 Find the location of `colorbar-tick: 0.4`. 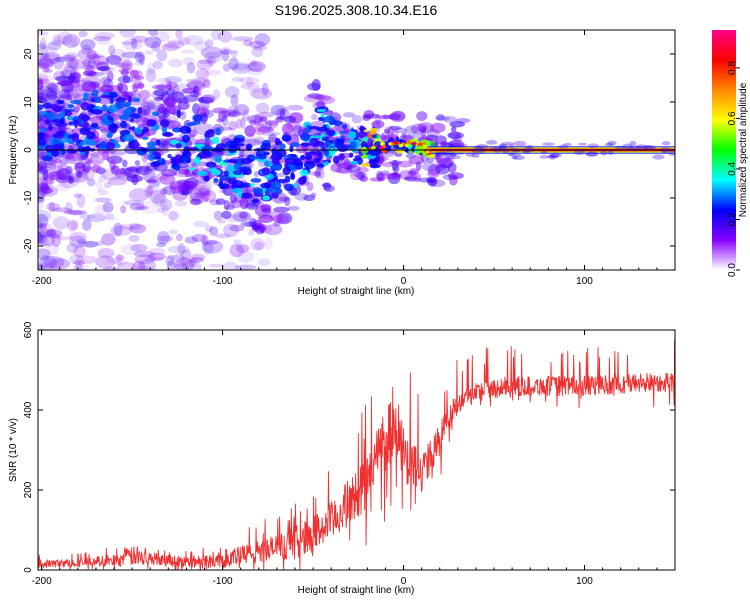

colorbar-tick: 0.4 is located at coordinates (733, 169).